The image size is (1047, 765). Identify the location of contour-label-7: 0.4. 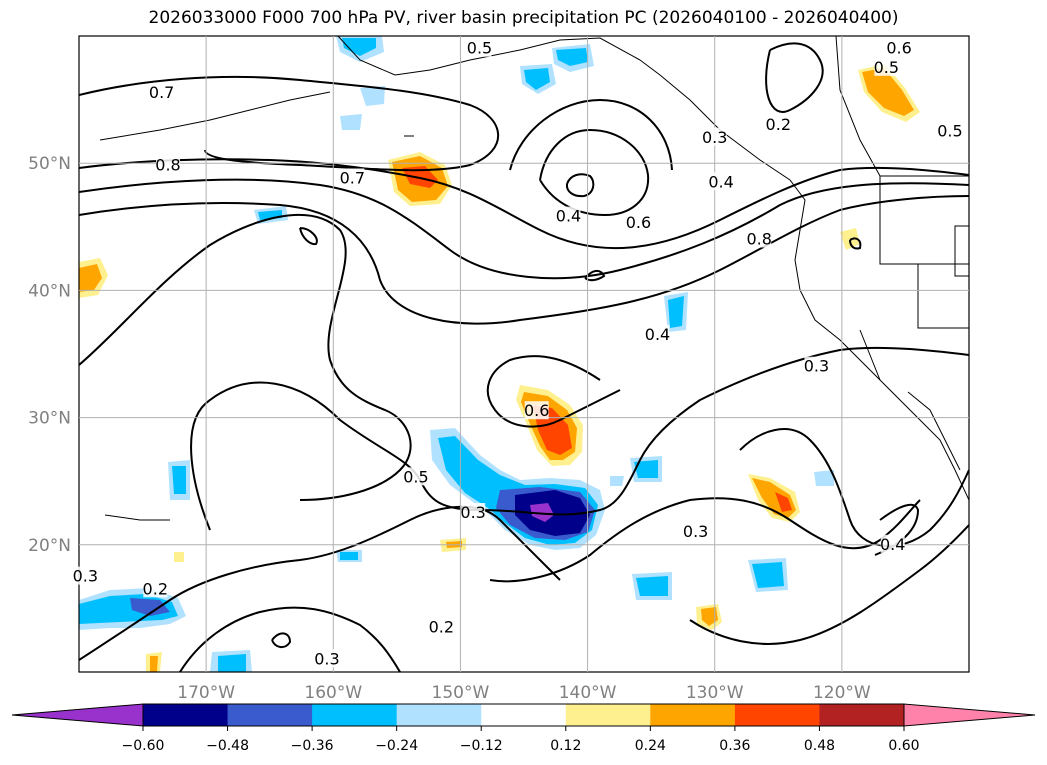
(720, 181).